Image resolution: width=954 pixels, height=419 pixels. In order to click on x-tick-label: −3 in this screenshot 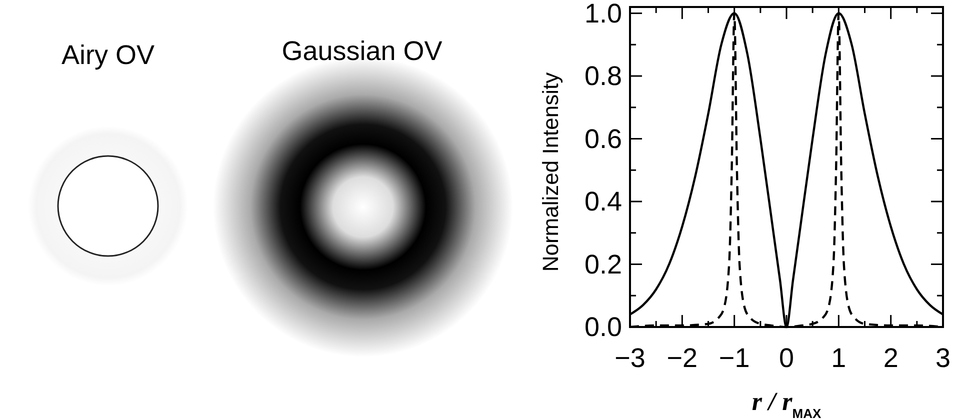, I will do `click(630, 358)`.